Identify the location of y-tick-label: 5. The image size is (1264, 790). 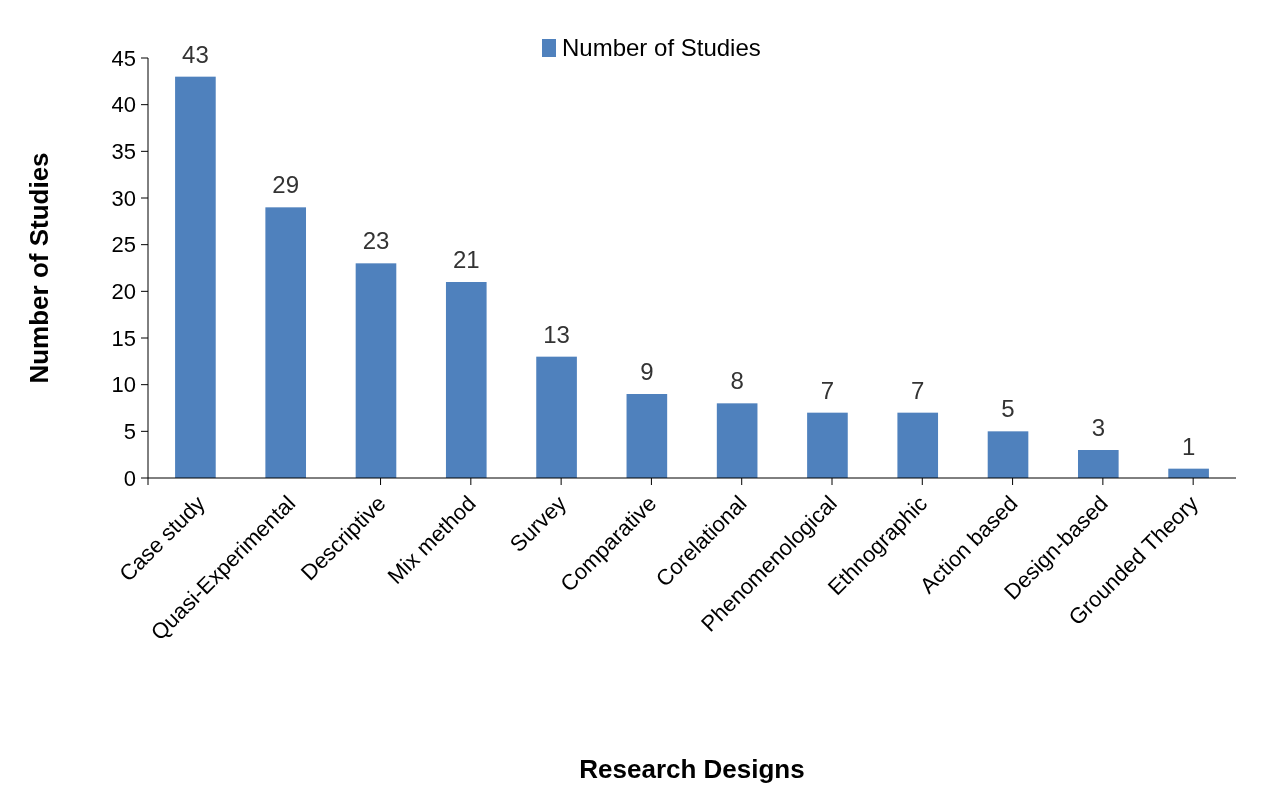
(129, 432).